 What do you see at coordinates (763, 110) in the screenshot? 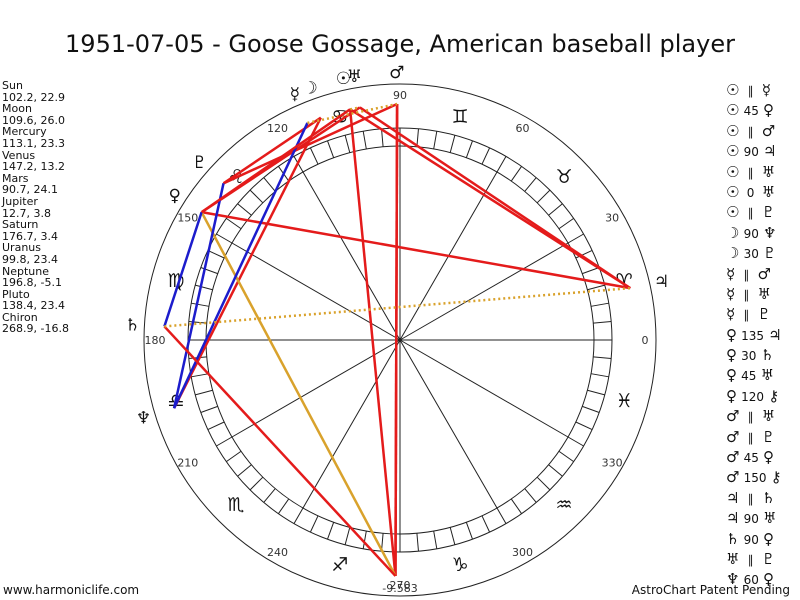
I see `aspect-row: ☉ 45 ♀` at bounding box center [763, 110].